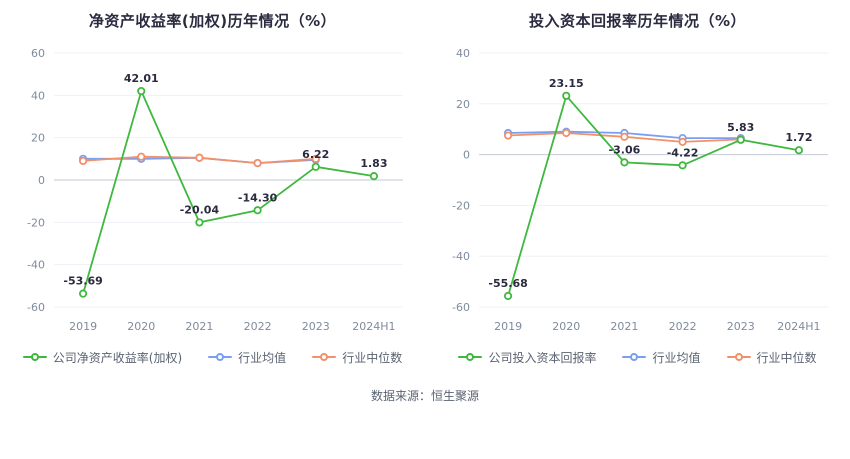  Describe the element at coordinates (566, 83) in the screenshot. I see `svg-text: 23.15` at that location.